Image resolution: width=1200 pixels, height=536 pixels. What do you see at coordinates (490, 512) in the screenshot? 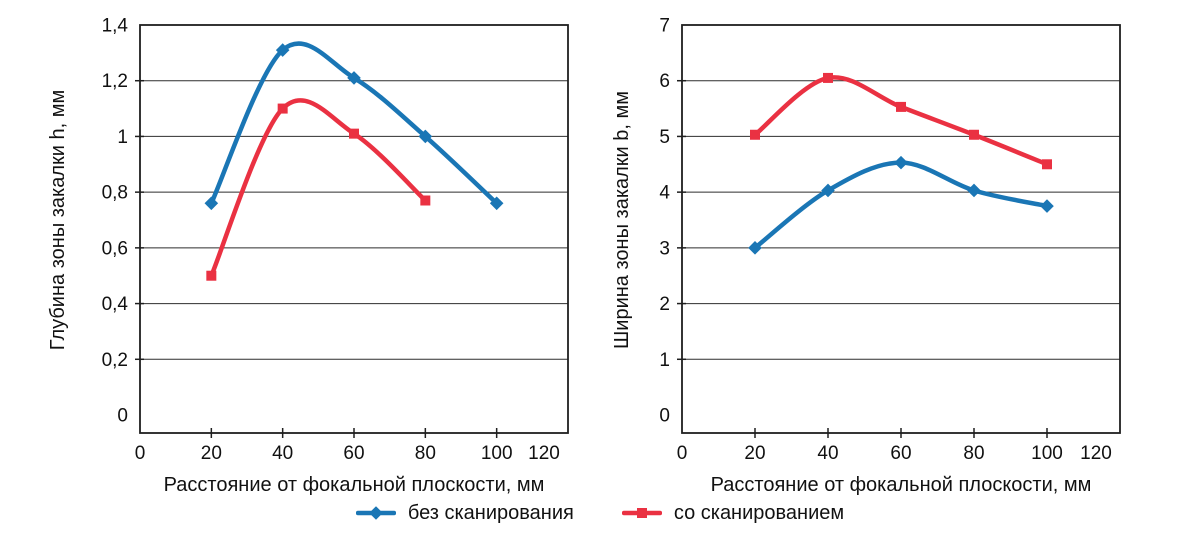
I see `legend-label-no-scan: без сканирования` at bounding box center [490, 512].